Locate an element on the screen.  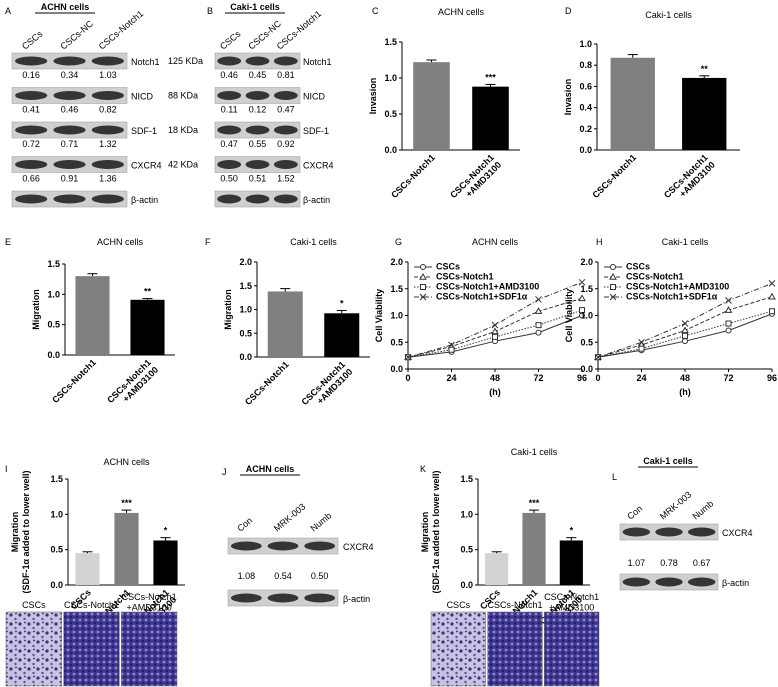
band-ratio: 0.91 is located at coordinates (70, 179).